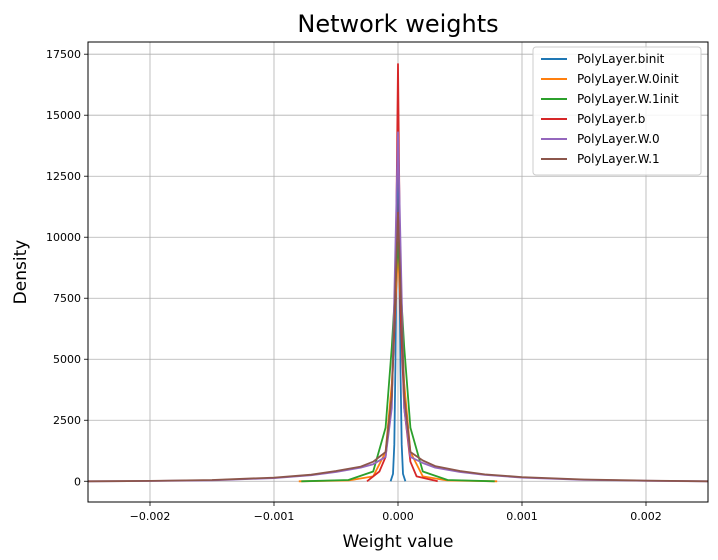 The image size is (718, 560). What do you see at coordinates (63, 237) in the screenshot?
I see `y-tick-label: 10000` at bounding box center [63, 237].